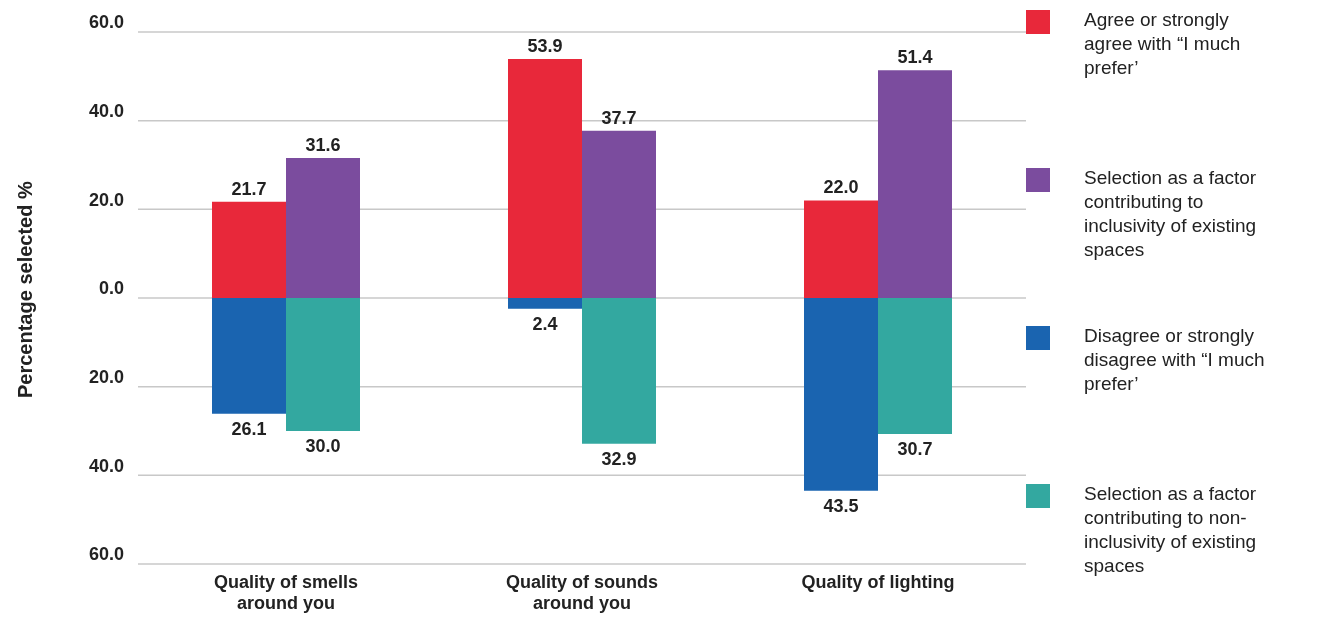 Image resolution: width=1334 pixels, height=632 pixels. Describe the element at coordinates (323, 144) in the screenshot. I see `data-label: 31.6` at that location.